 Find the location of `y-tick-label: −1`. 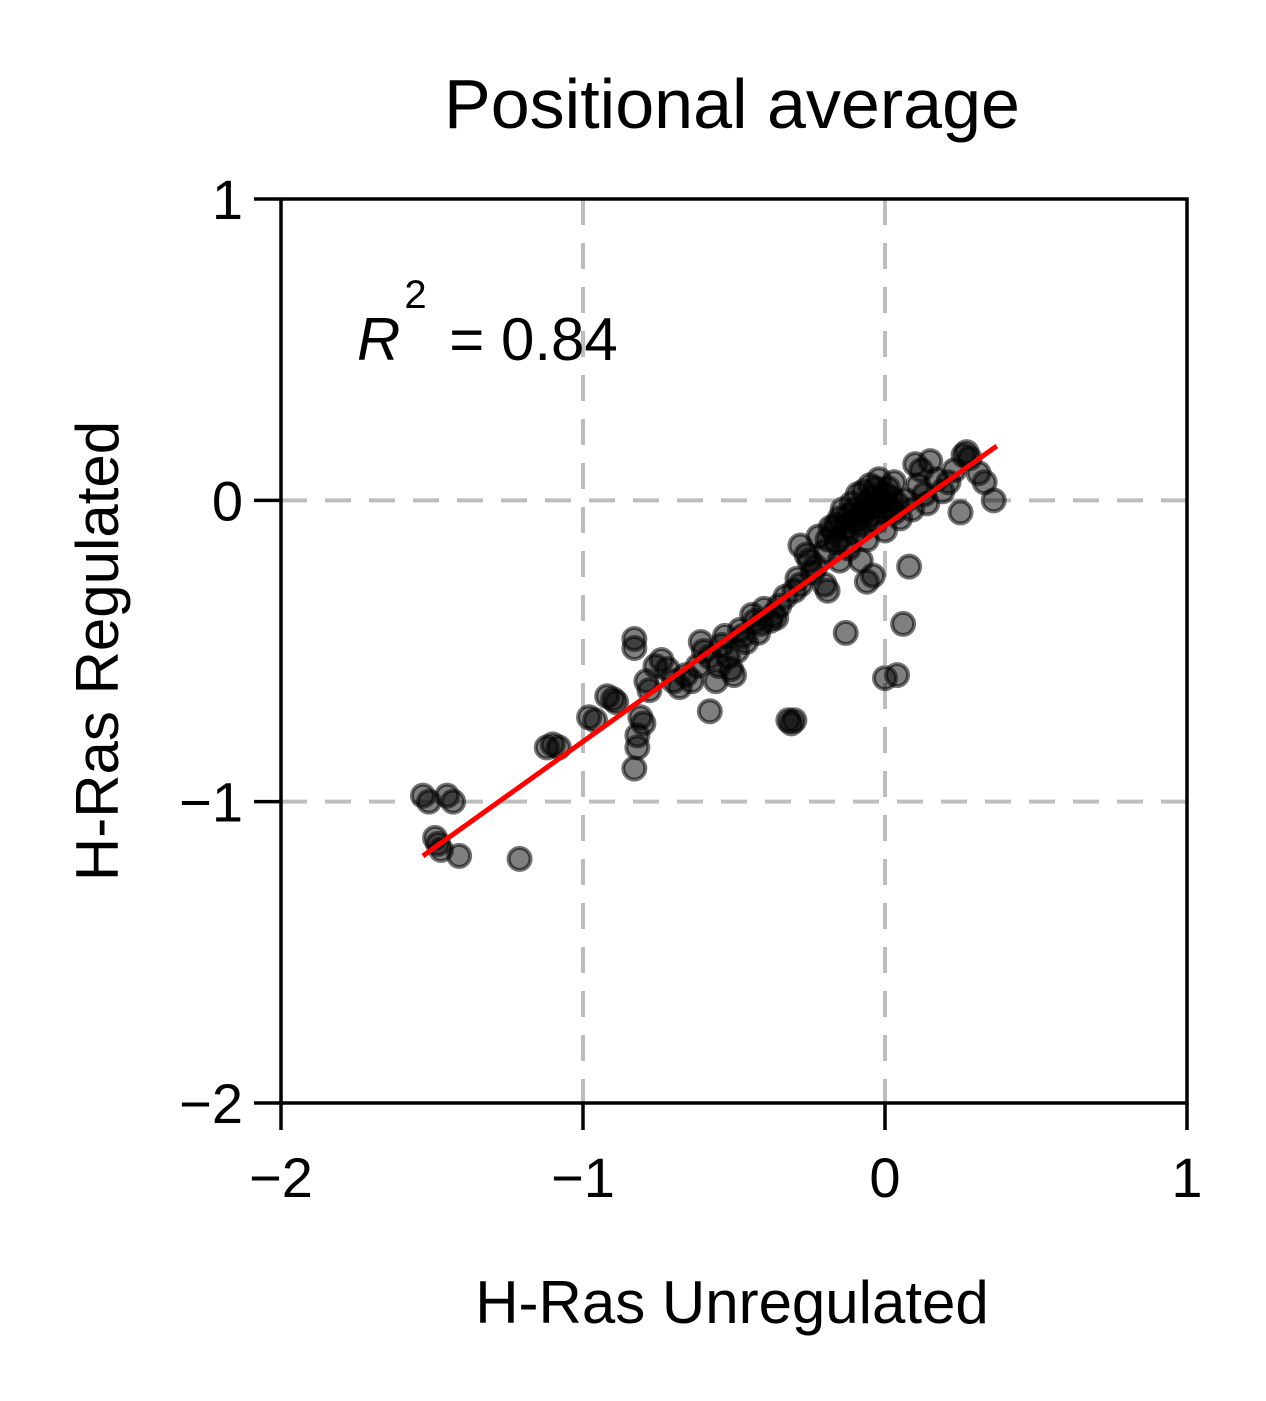

y-tick-label: −1 is located at coordinates (211, 802).